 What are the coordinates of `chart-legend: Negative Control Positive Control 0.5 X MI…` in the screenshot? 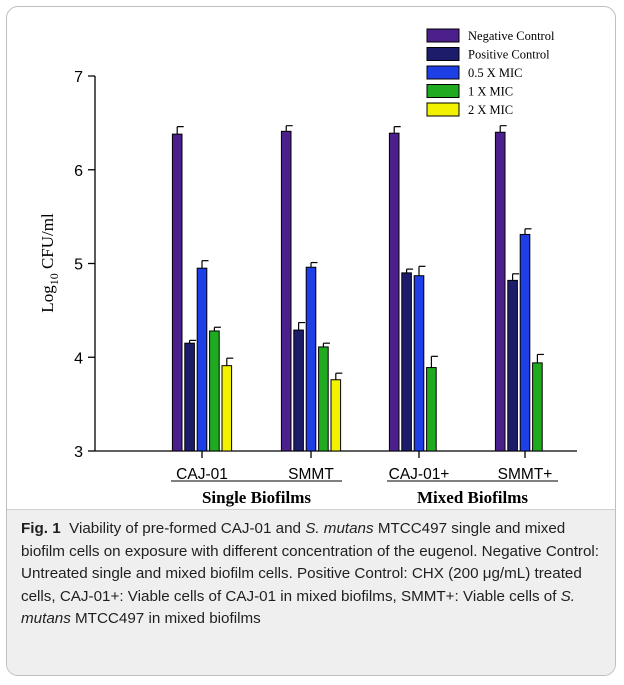 It's located at (490, 72).